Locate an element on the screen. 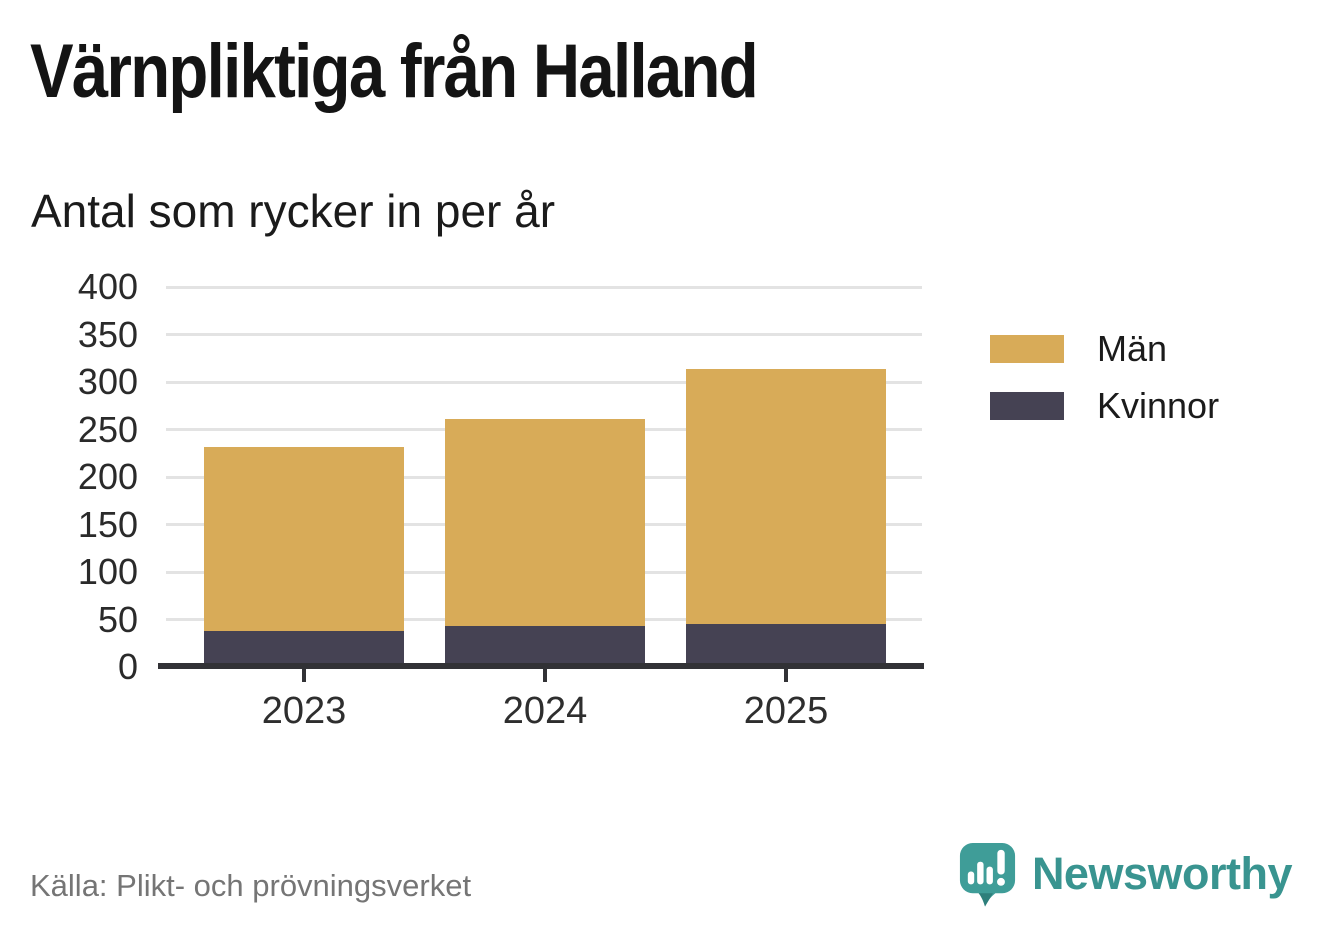 This screenshot has height=939, width=1322. legend-item-kvinnor: Kvinnor is located at coordinates (1104, 406).